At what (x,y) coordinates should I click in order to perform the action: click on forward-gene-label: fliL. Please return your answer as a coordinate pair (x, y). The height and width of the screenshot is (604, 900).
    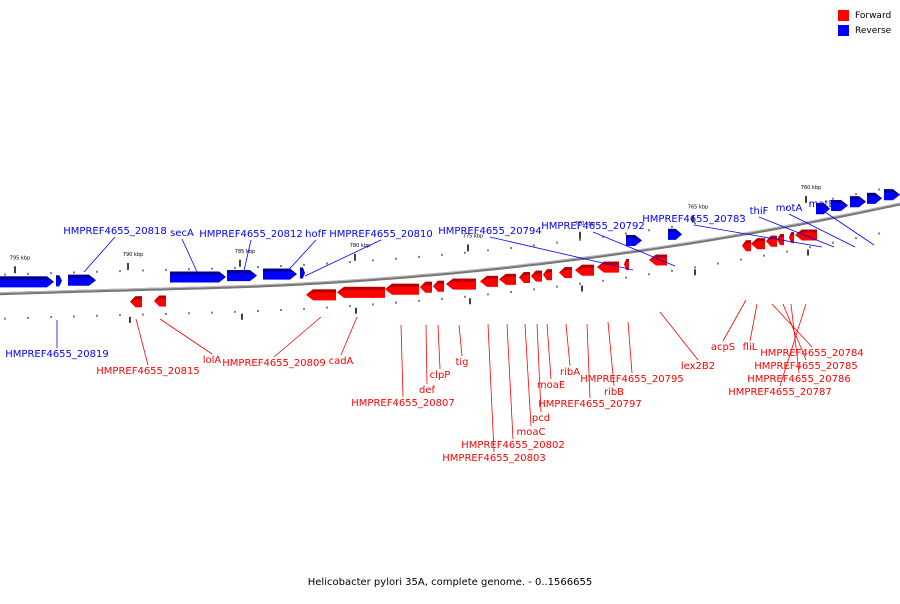
    Looking at the image, I should click on (750, 347).